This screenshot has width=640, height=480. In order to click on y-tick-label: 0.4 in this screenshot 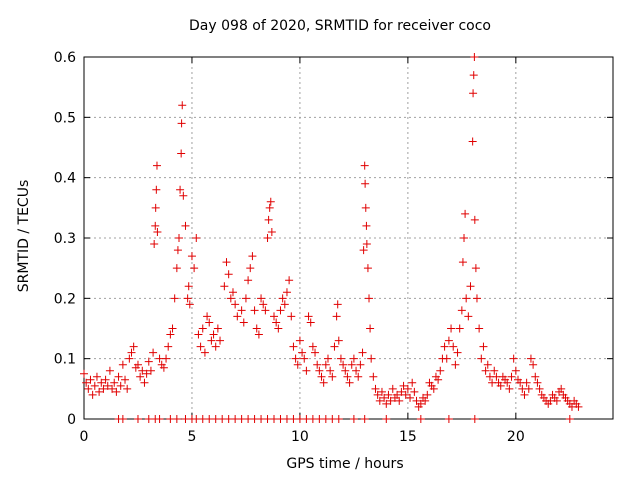, I will do `click(65, 179)`.